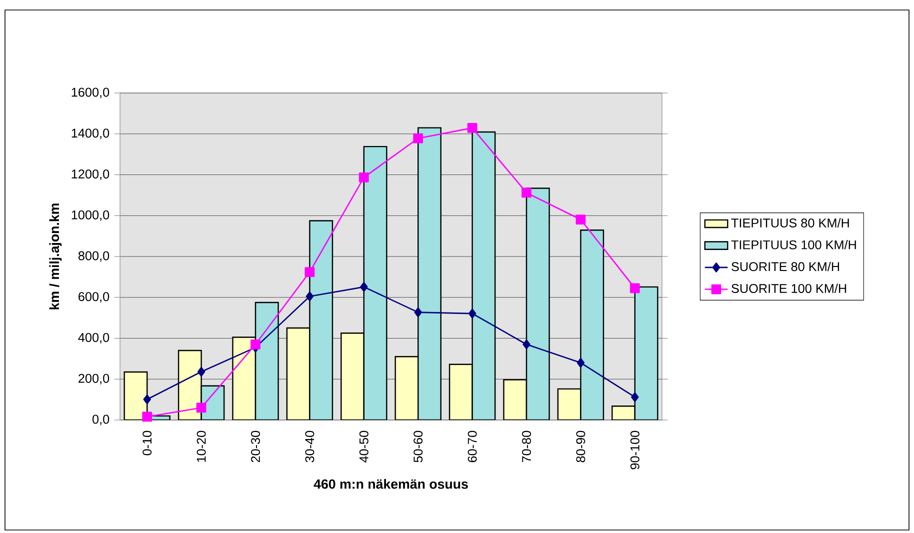 The image size is (914, 533). I want to click on y-tick-label: 1200,0, so click(91, 175).